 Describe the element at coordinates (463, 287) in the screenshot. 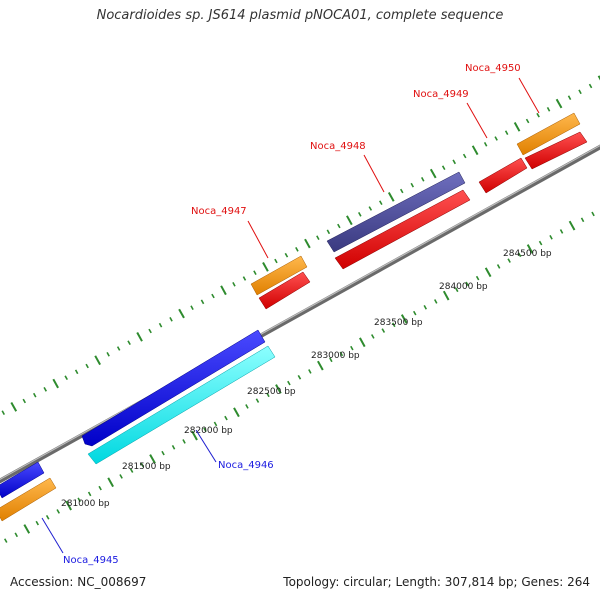

I see `ruler-label: 284000 bp` at that location.